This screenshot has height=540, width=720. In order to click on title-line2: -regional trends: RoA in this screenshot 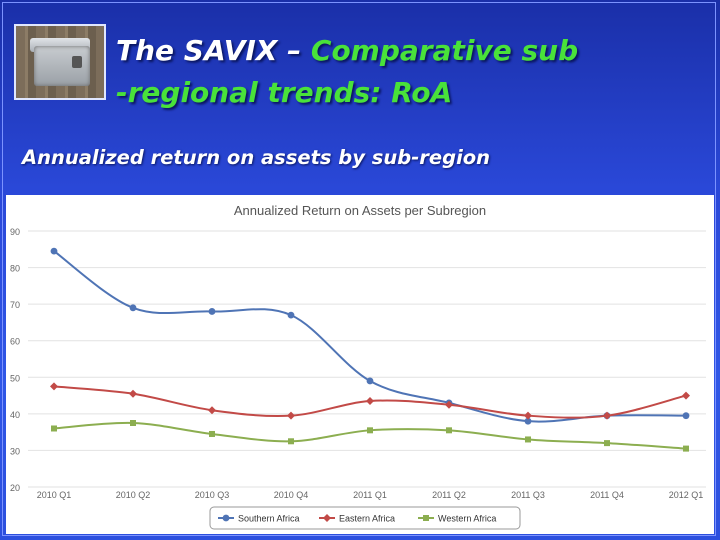, I will do `click(284, 92)`.